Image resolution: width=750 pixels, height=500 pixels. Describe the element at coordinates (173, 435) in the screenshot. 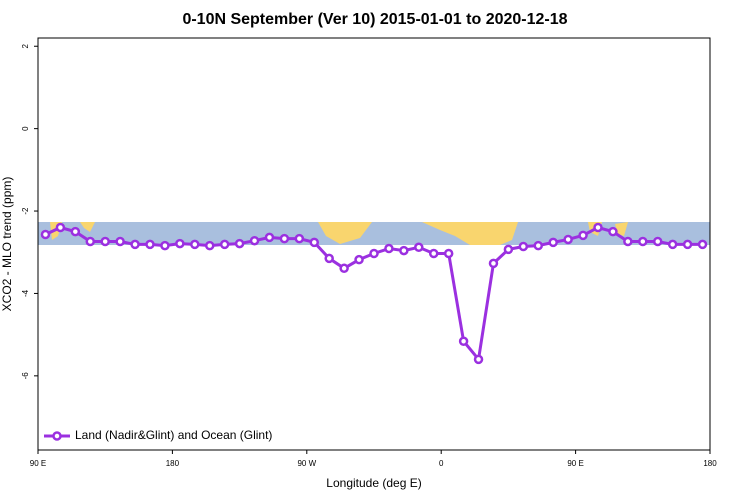

I see `legend-label: Land (Nadir&Glint) and Ocean (Glint)` at that location.